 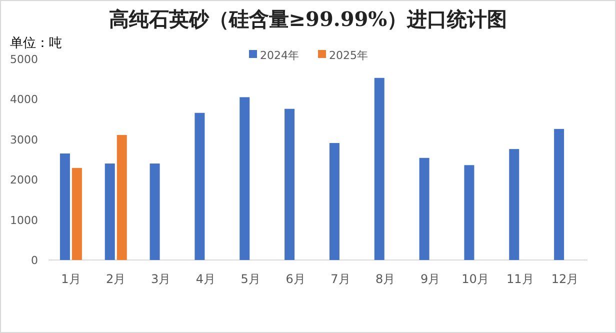 What do you see at coordinates (24, 139) in the screenshot?
I see `y-tick-label: 3000` at bounding box center [24, 139].